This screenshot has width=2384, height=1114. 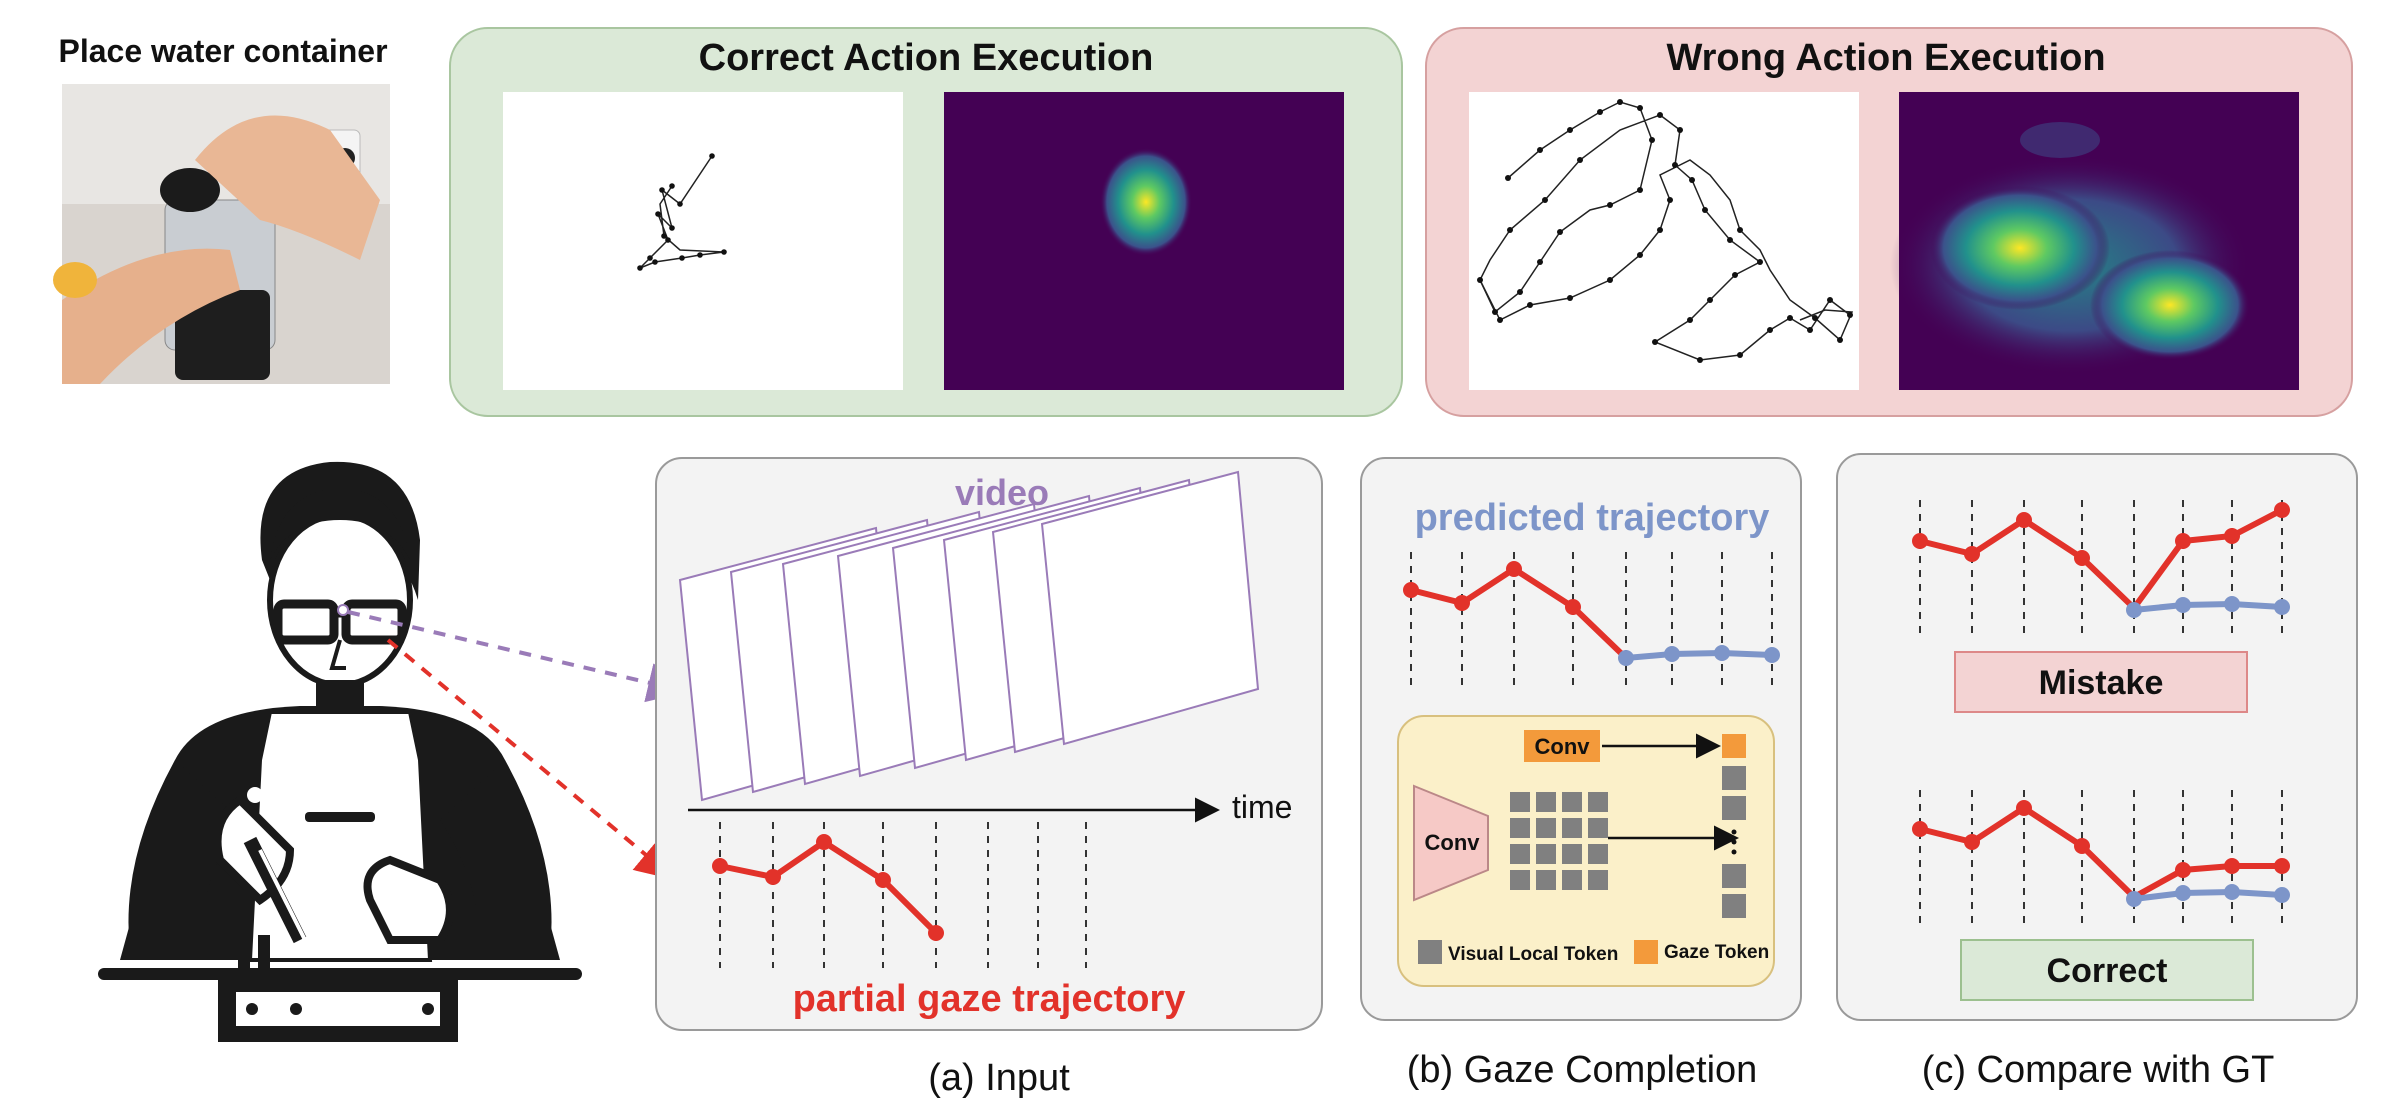 I want to click on completion-blue-series, so click(x=1699, y=655).